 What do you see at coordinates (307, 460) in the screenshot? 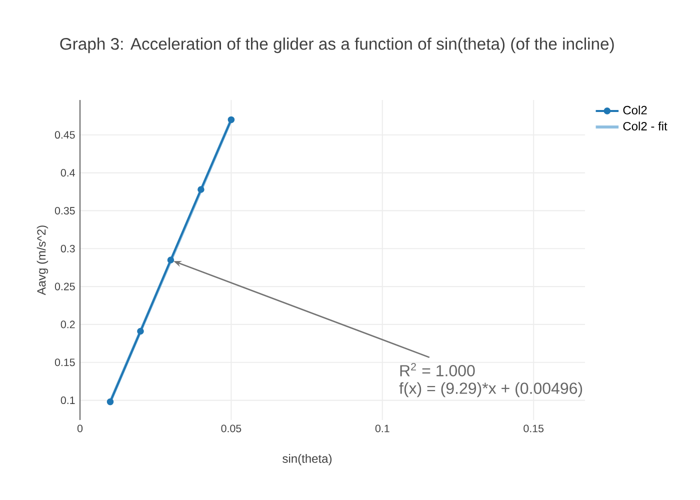
I see `x-axis-title: sin(theta)` at bounding box center [307, 460].